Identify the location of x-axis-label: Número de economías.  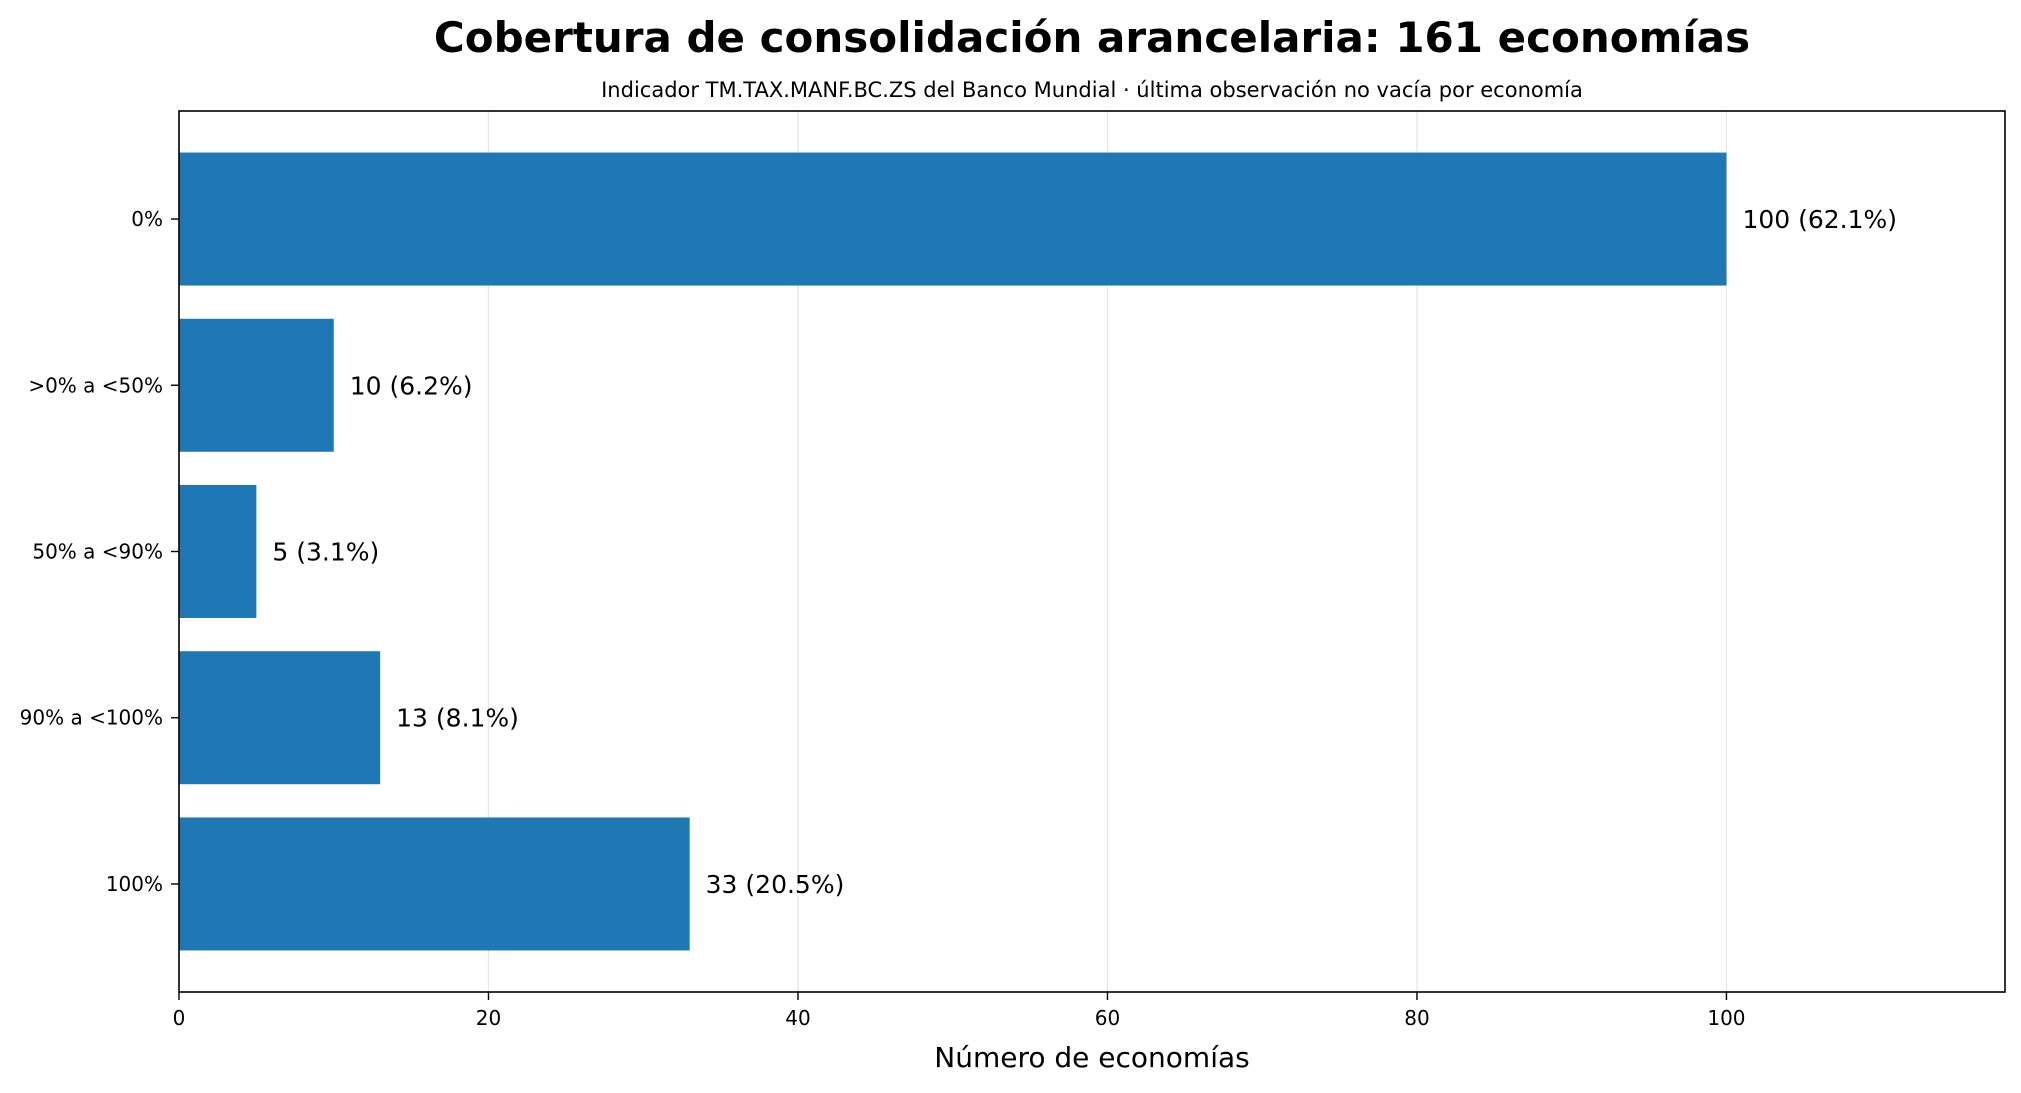
(1091, 1057).